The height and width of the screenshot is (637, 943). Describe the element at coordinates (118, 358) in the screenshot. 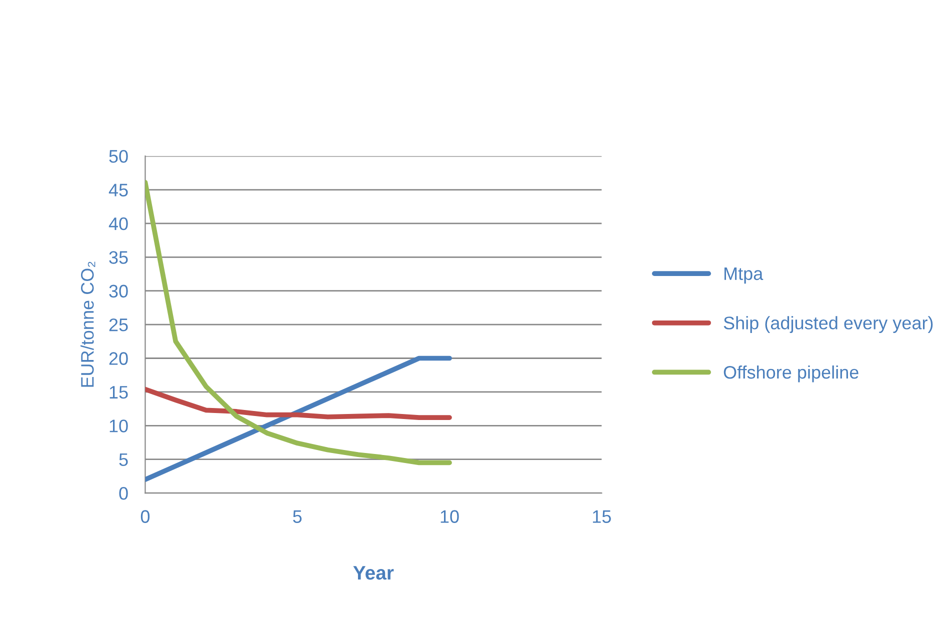

I see `y-tick-label: 20` at that location.